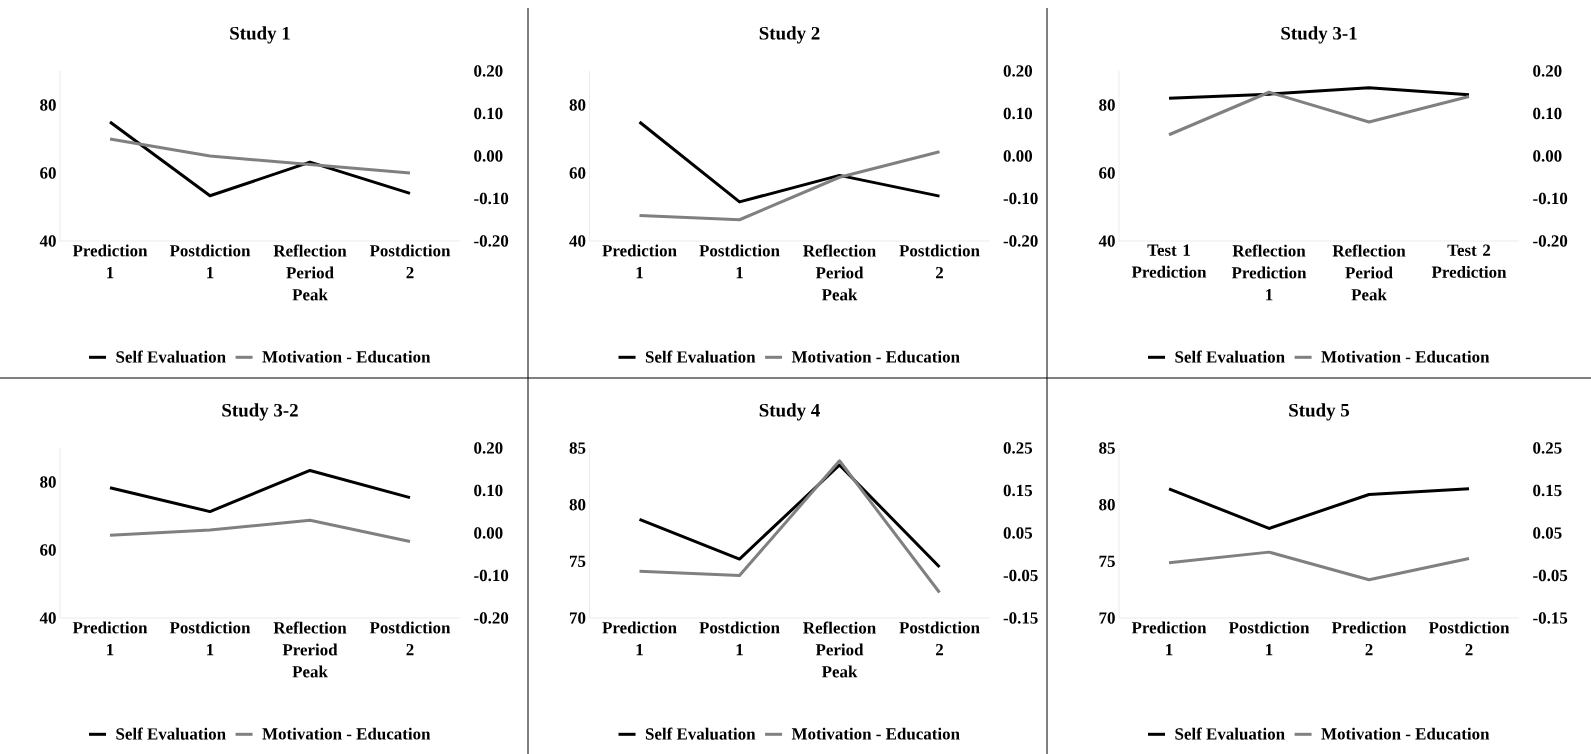 The height and width of the screenshot is (754, 1591). Describe the element at coordinates (789, 412) in the screenshot. I see `chart-title: Study 4` at that location.